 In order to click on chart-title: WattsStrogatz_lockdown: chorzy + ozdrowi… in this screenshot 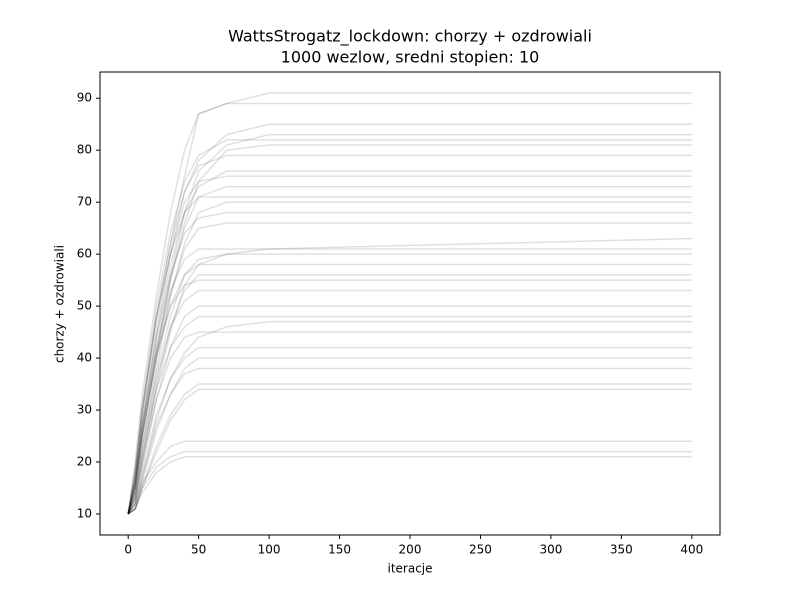, I will do `click(410, 37)`.